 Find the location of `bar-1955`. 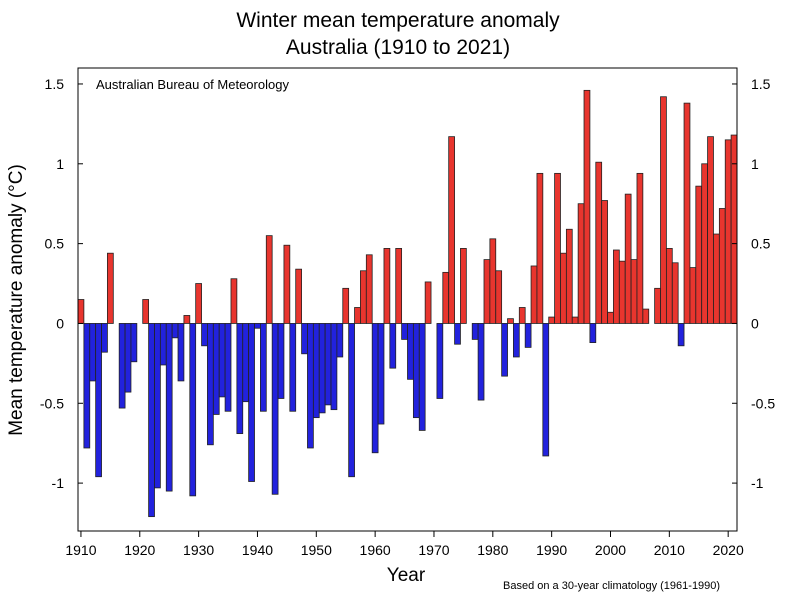

bar-1955 is located at coordinates (346, 305).